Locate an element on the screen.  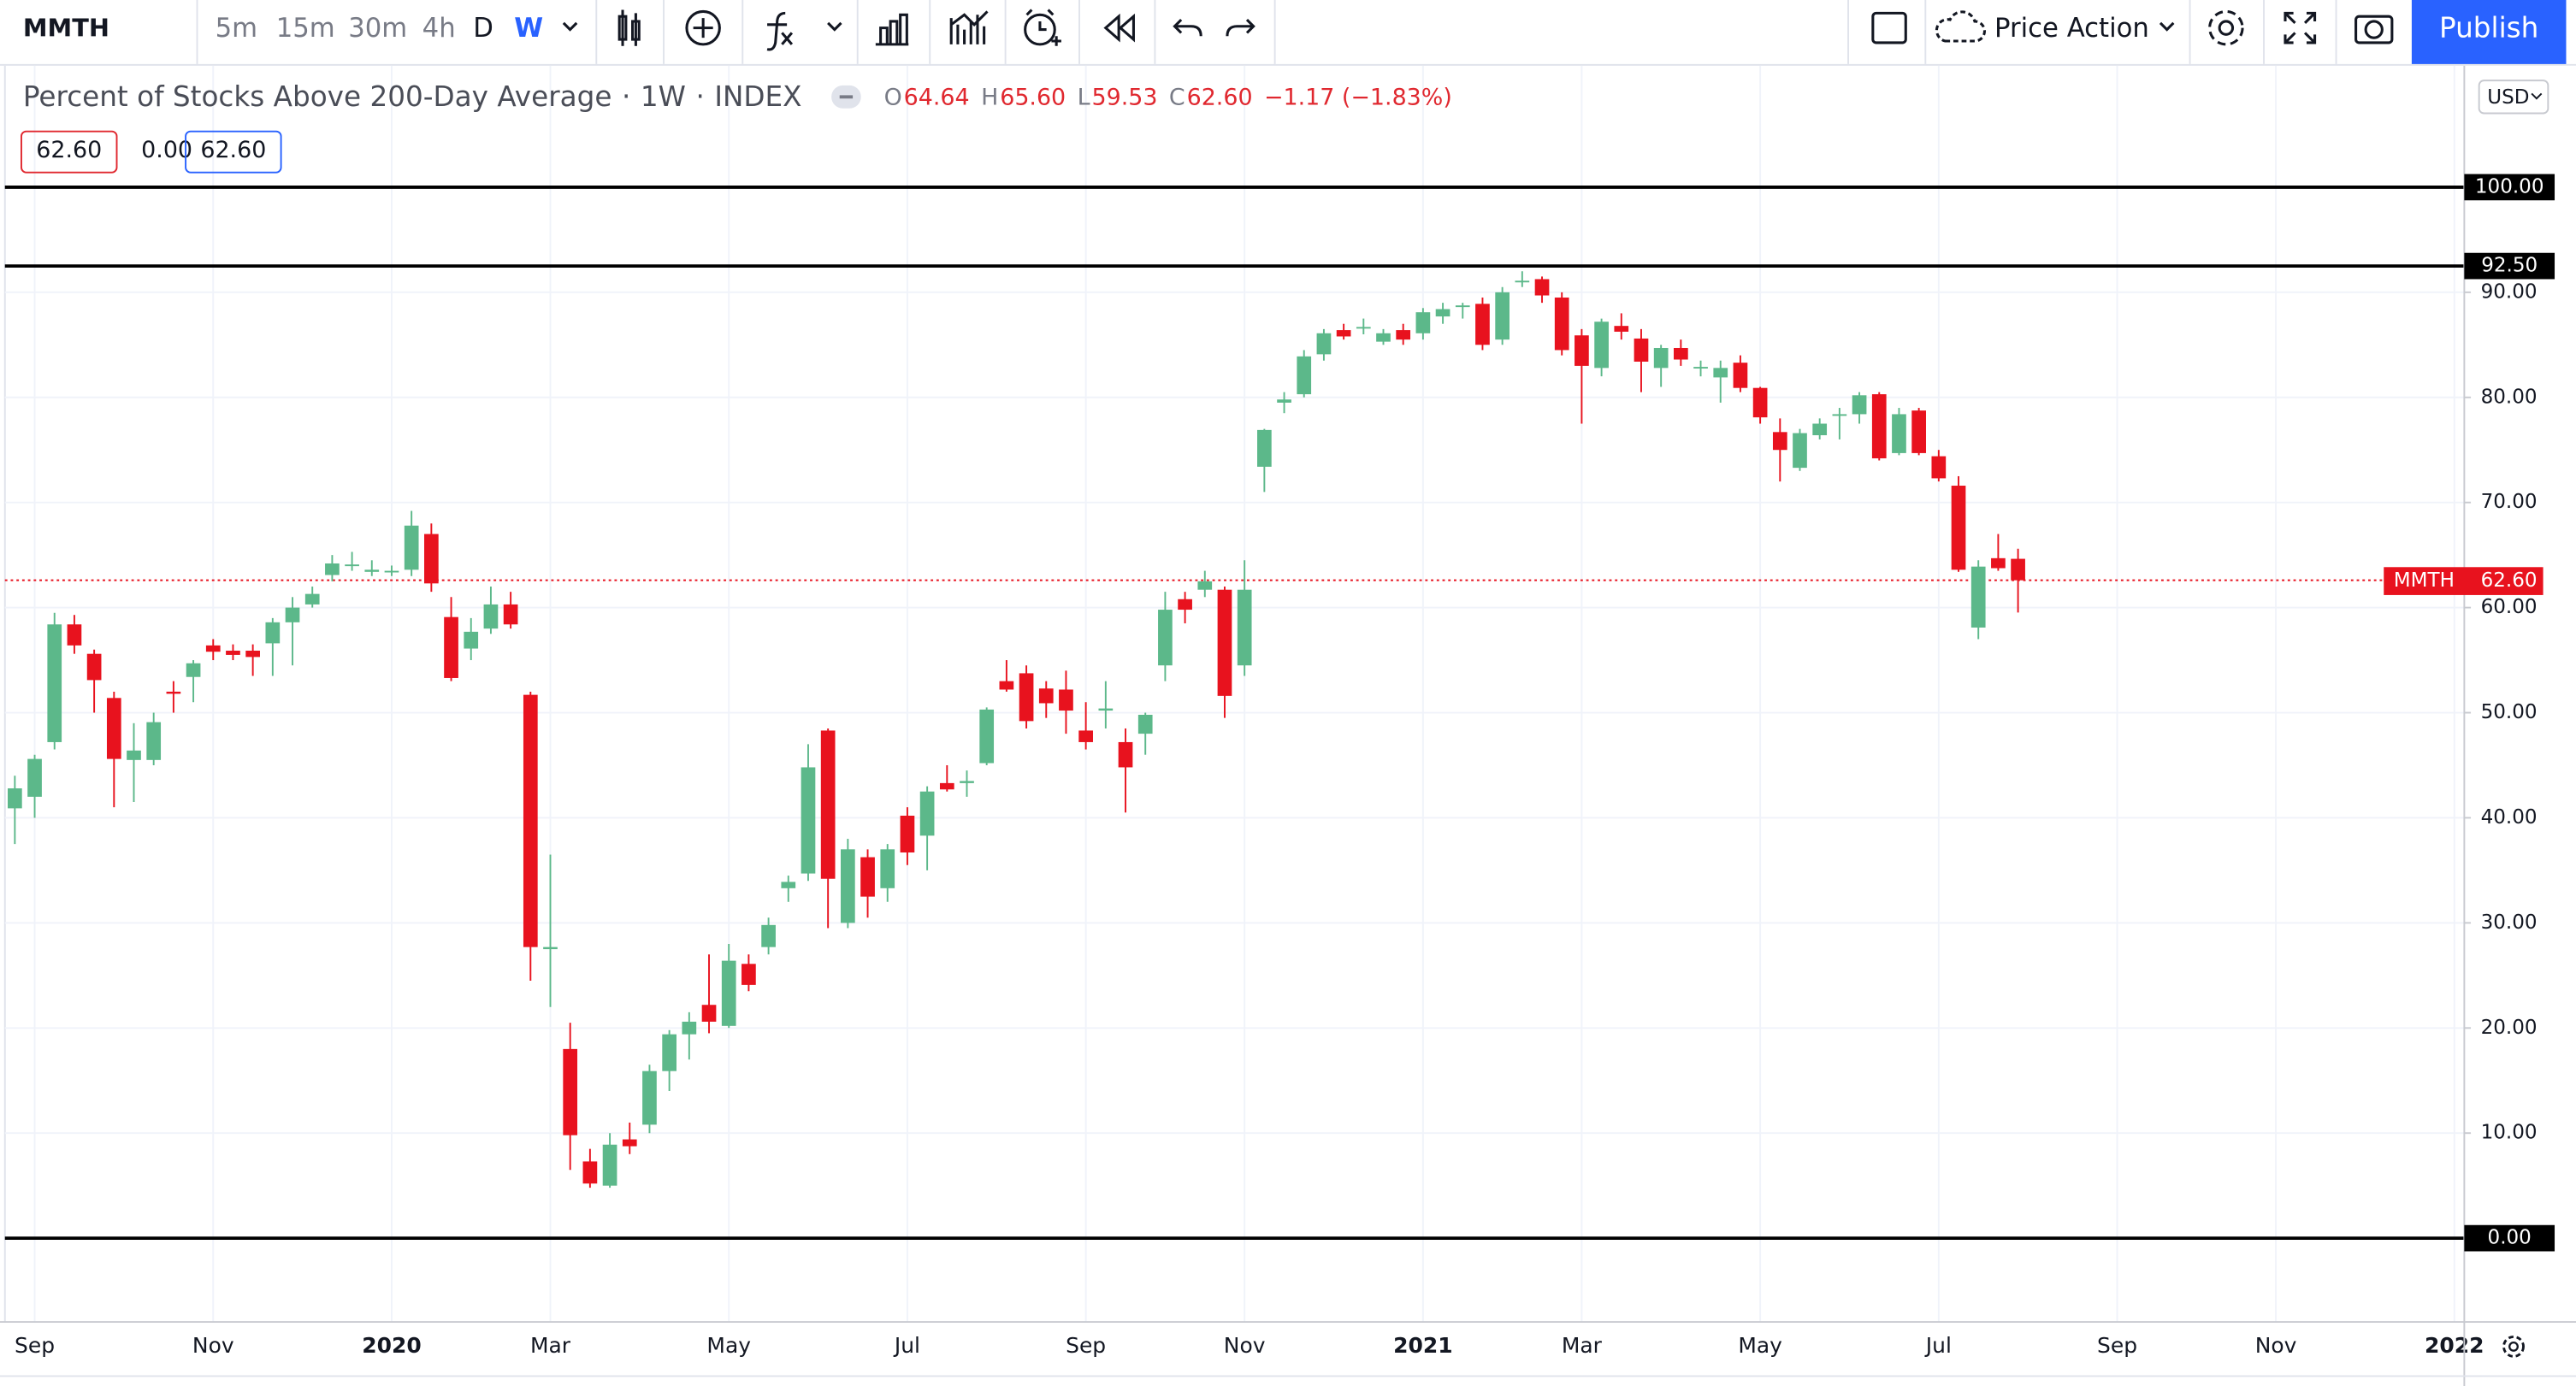
y-tick-label: 80.00 is located at coordinates (2509, 397).